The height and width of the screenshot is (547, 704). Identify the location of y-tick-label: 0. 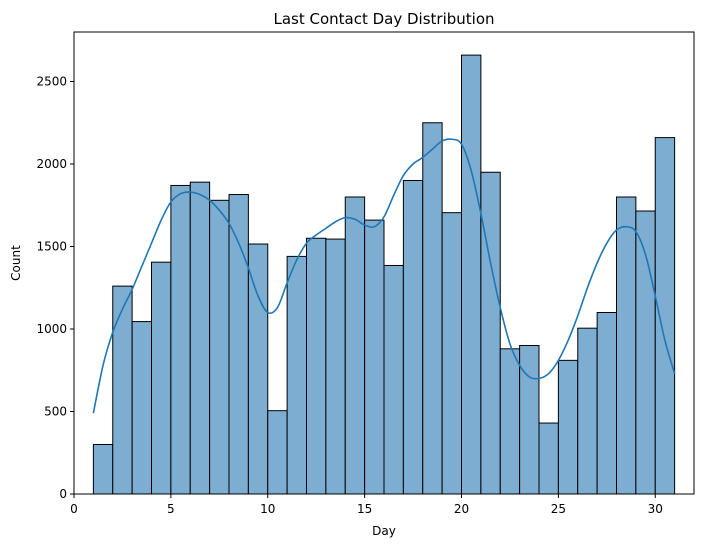
(63, 494).